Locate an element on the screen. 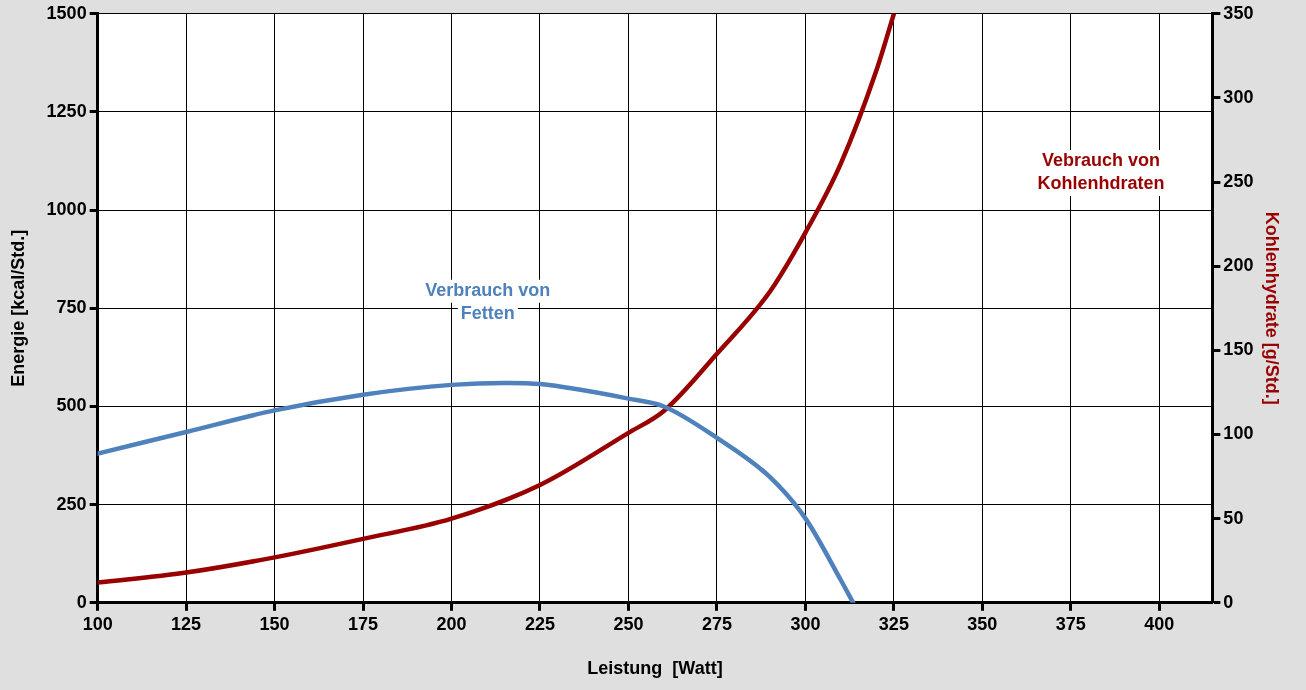  y-tick-label: 1250 is located at coordinates (66, 110).